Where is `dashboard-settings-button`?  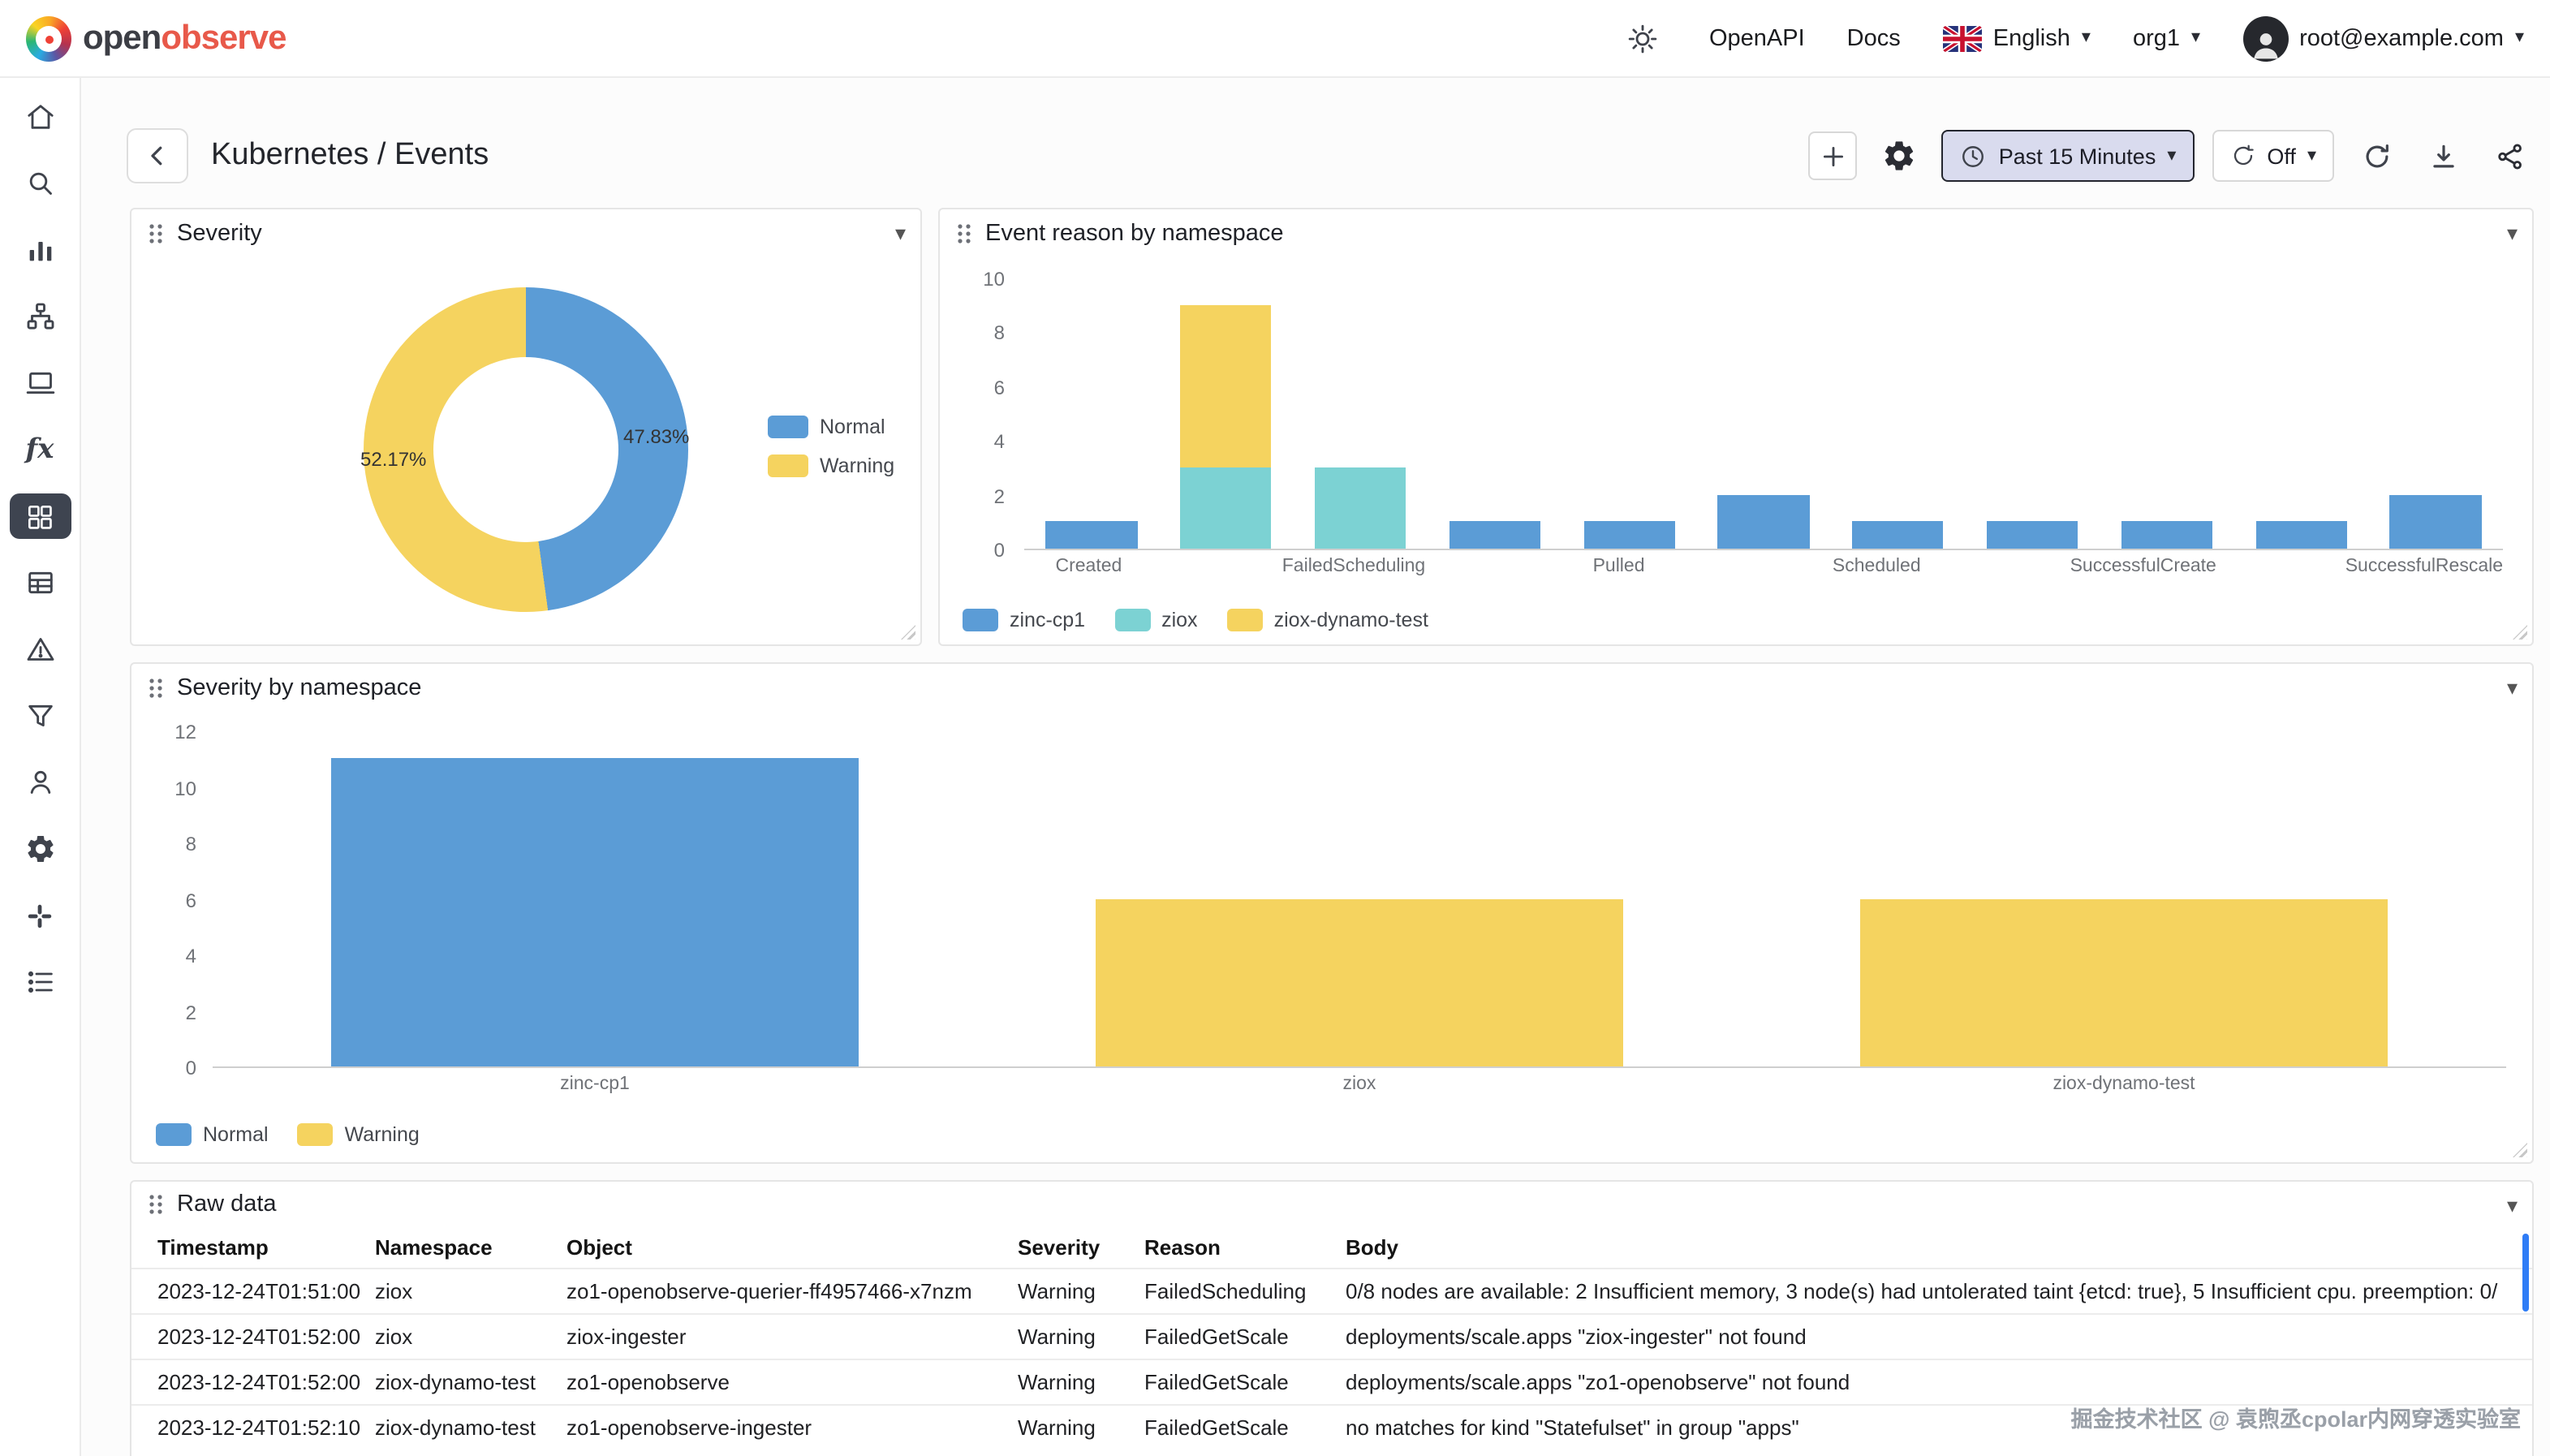
dashboard-settings-button is located at coordinates (1900, 156).